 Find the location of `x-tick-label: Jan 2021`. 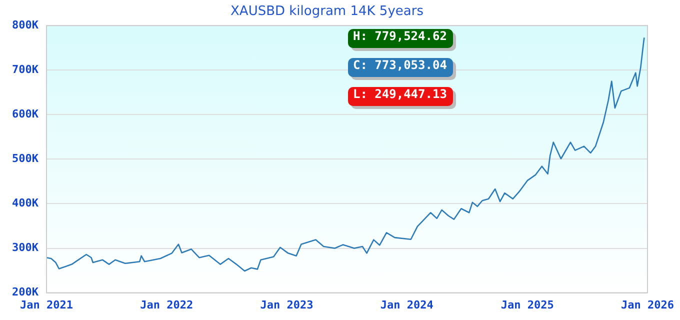

x-tick-label: Jan 2021 is located at coordinates (47, 305).